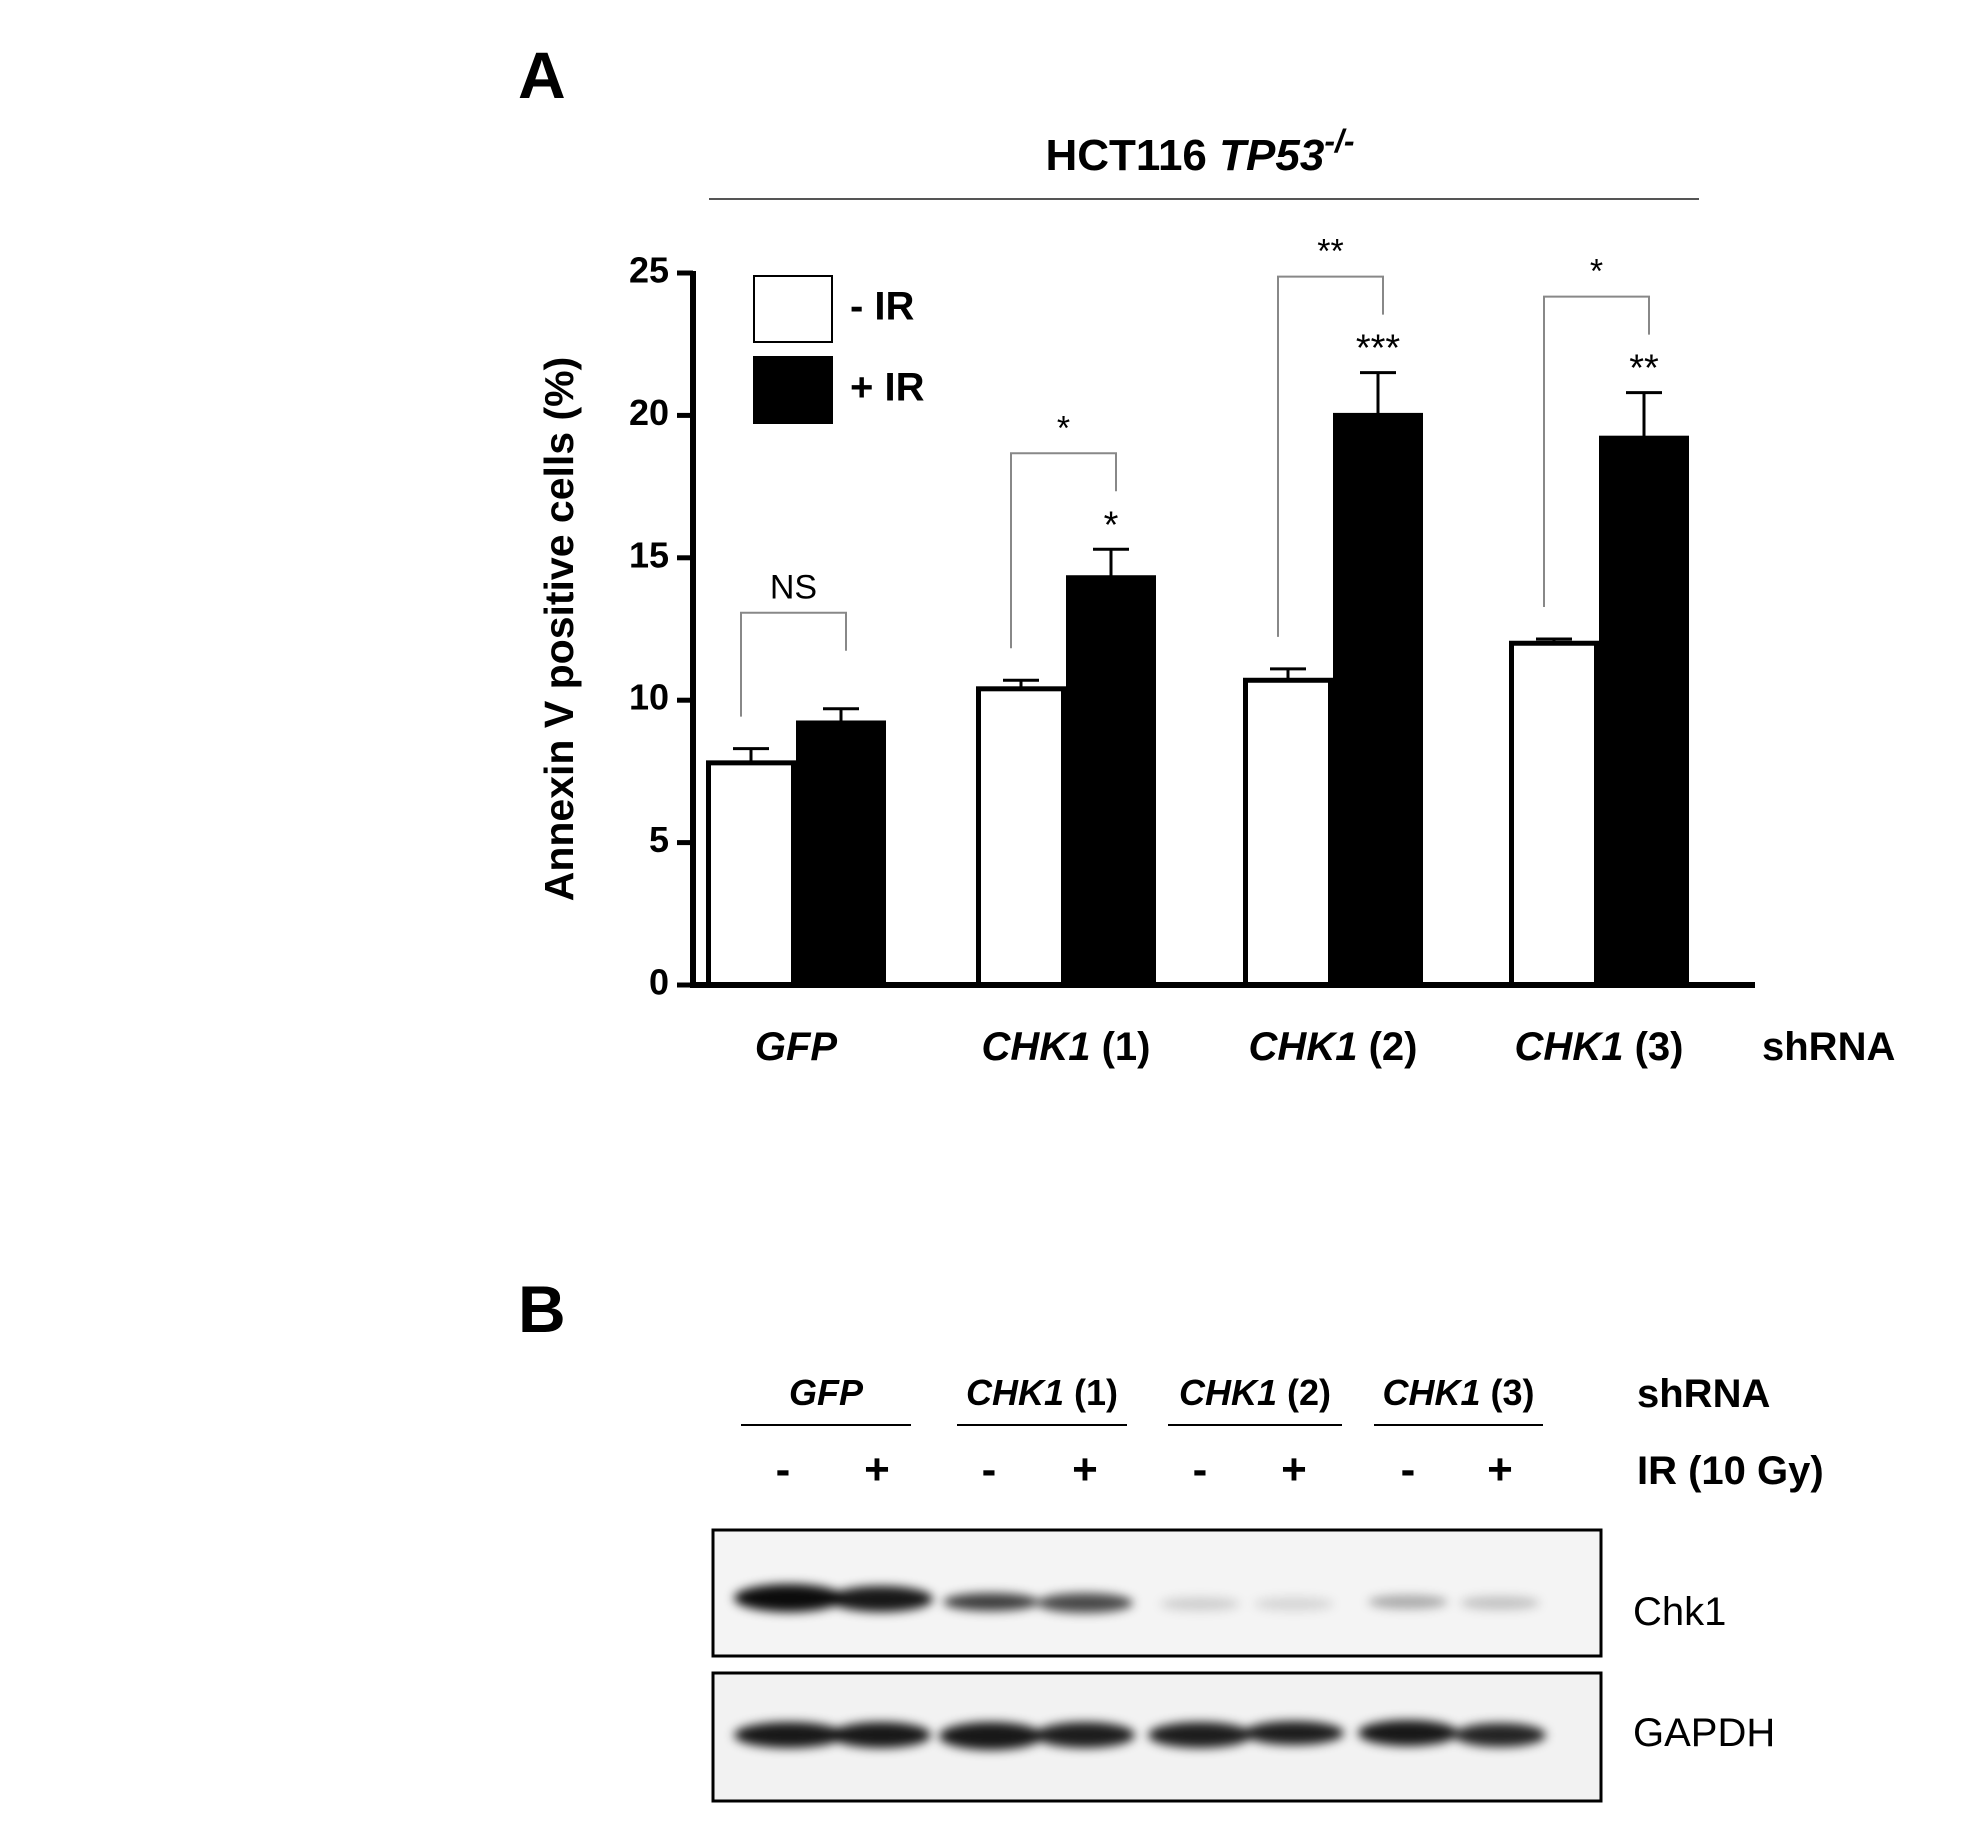 The width and height of the screenshot is (1988, 1835). What do you see at coordinates (1458, 1392) in the screenshot?
I see `blot-group-label: CHK1 (3)` at bounding box center [1458, 1392].